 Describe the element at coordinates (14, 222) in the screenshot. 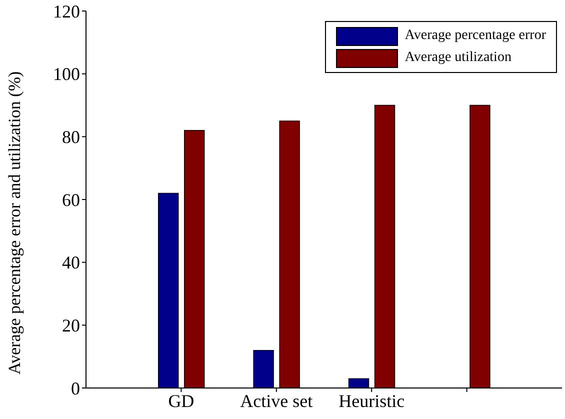

I see `y-axis-title: Average percentage error and utilization (%)` at that location.